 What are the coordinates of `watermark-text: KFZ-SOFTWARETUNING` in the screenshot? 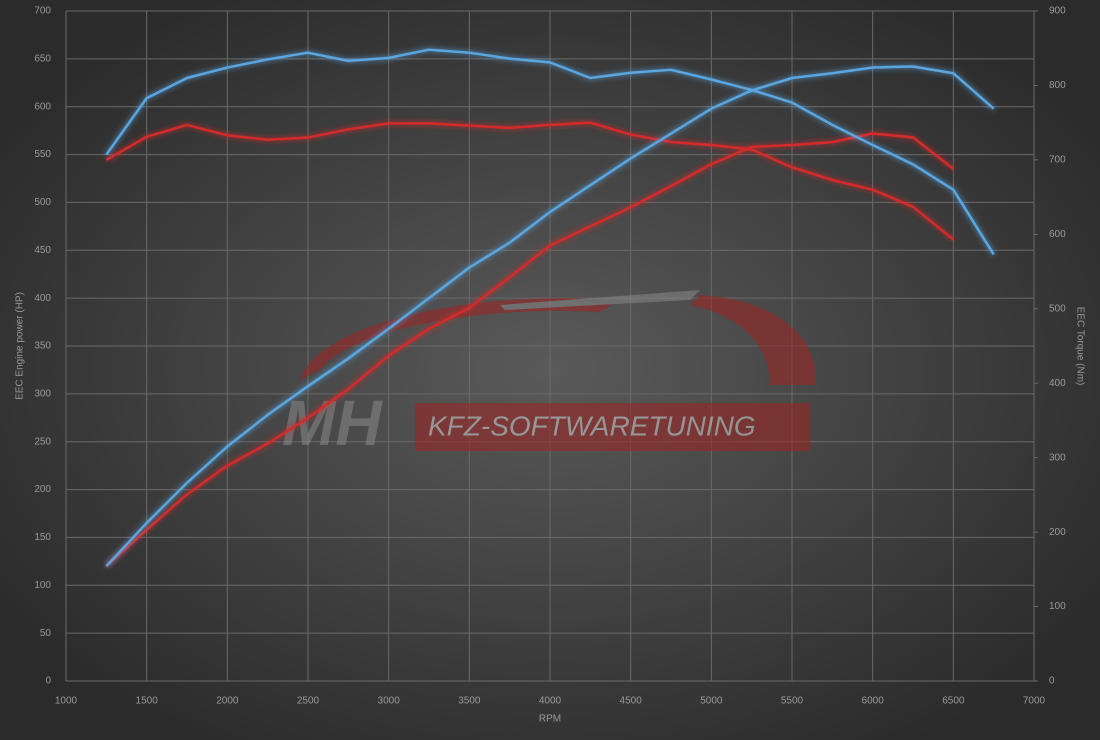 It's located at (592, 425).